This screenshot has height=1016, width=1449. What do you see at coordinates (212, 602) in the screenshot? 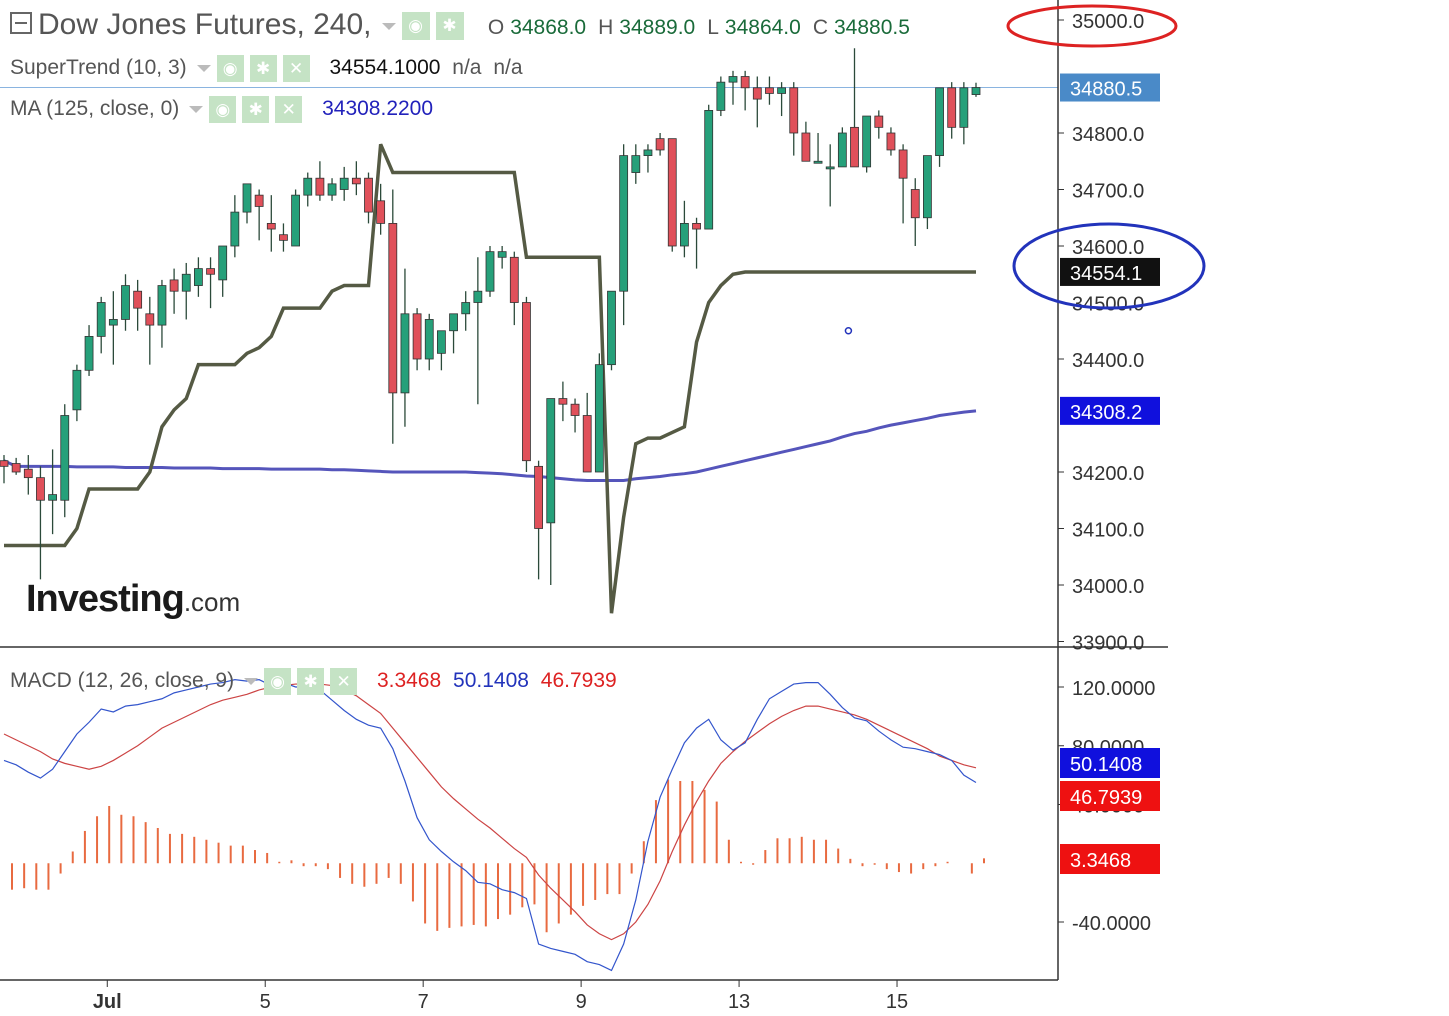
I see `logo-suffix: .com` at bounding box center [212, 602].